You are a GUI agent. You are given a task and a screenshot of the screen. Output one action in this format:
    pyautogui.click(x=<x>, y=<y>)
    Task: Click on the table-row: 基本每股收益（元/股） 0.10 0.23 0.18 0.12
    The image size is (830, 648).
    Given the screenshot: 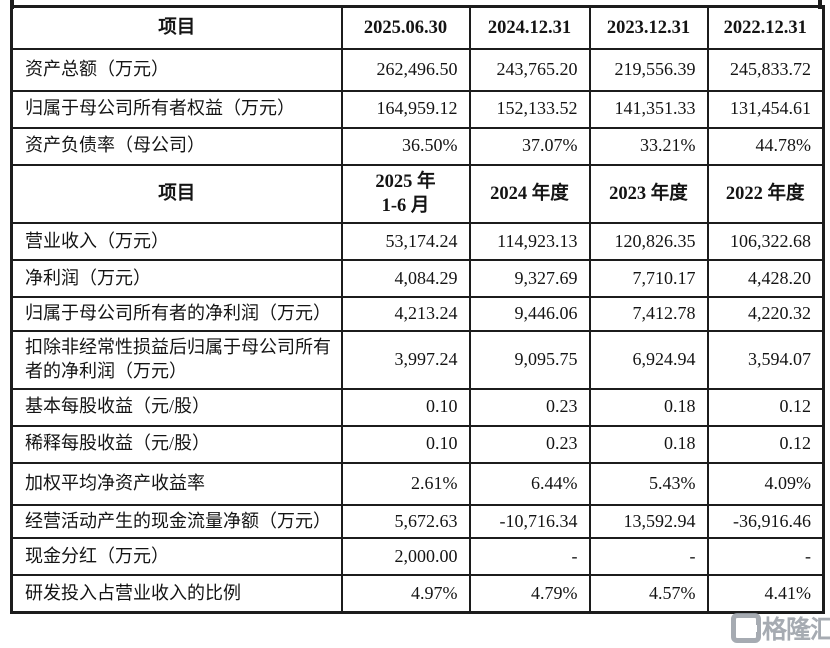 What is the action you would take?
    pyautogui.click(x=417, y=407)
    